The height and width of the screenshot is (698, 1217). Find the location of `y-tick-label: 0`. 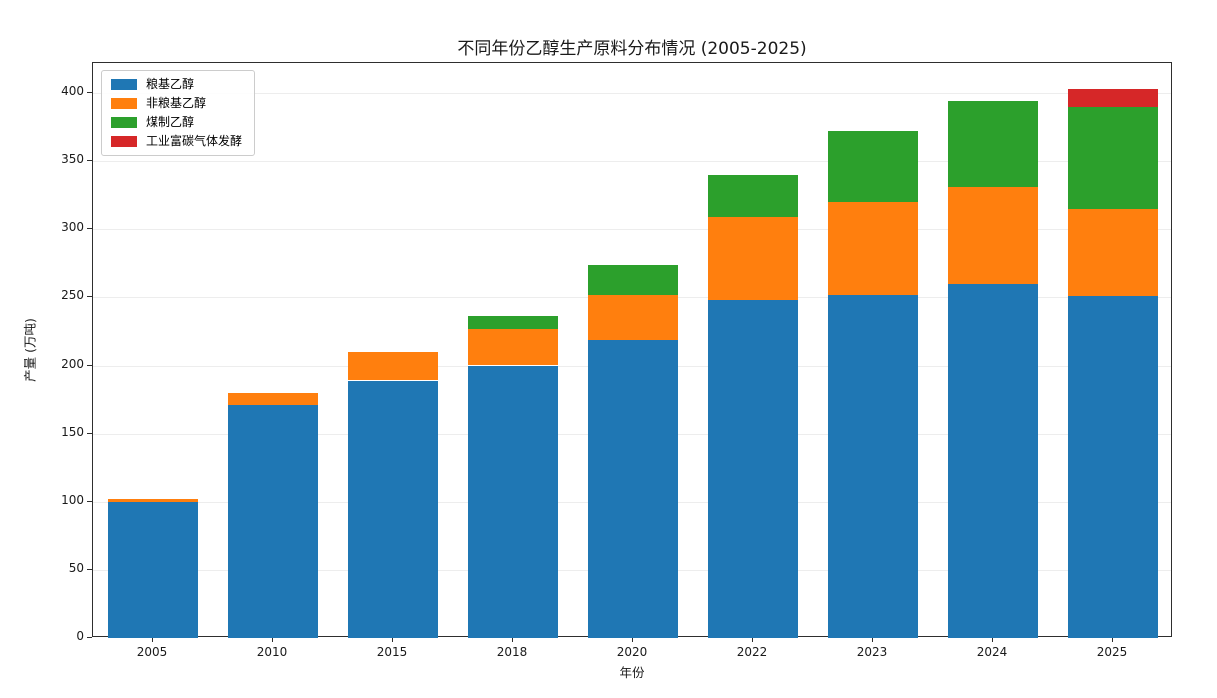

y-tick-label: 0 is located at coordinates (80, 636).